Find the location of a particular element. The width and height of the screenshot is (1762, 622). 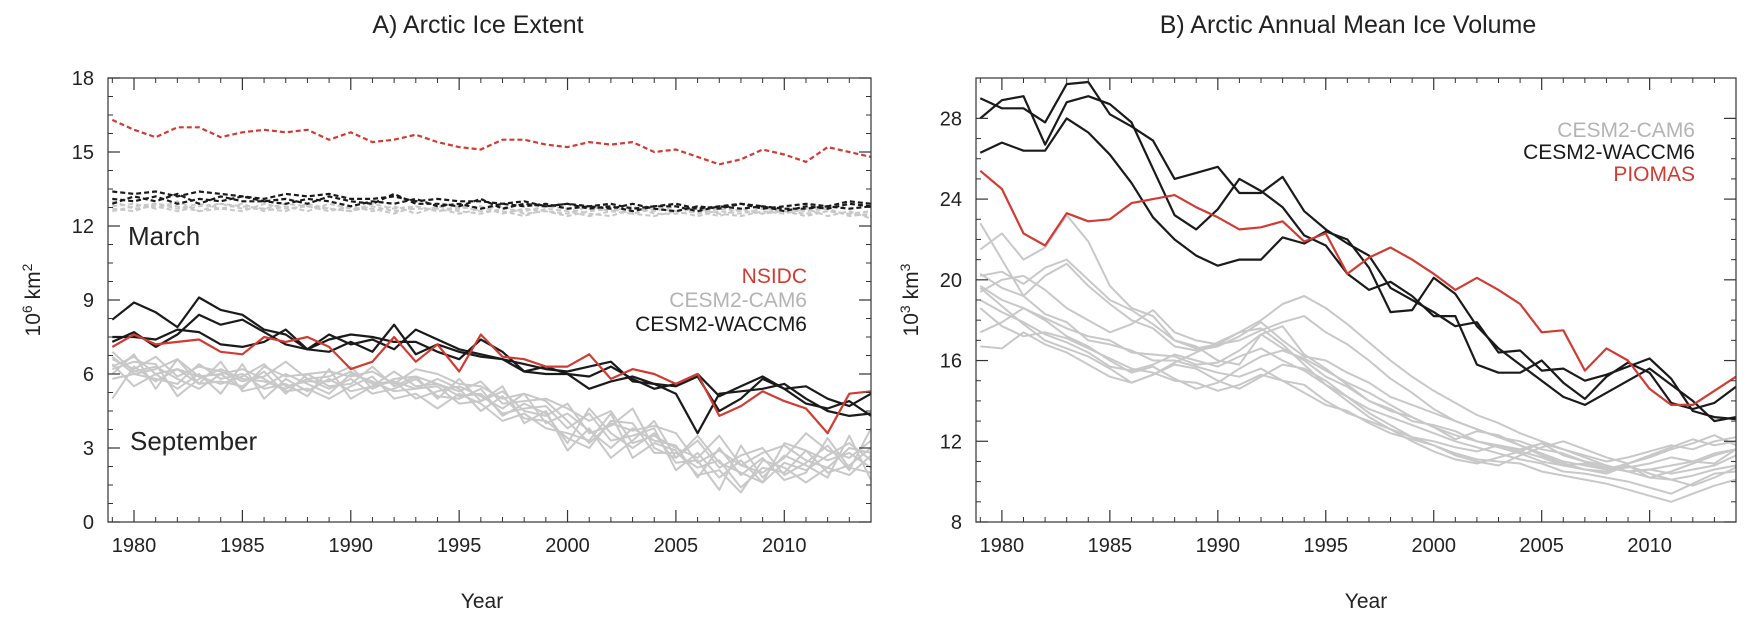

panel-a-title: A) Arctic Ice Extent is located at coordinates (477, 25).